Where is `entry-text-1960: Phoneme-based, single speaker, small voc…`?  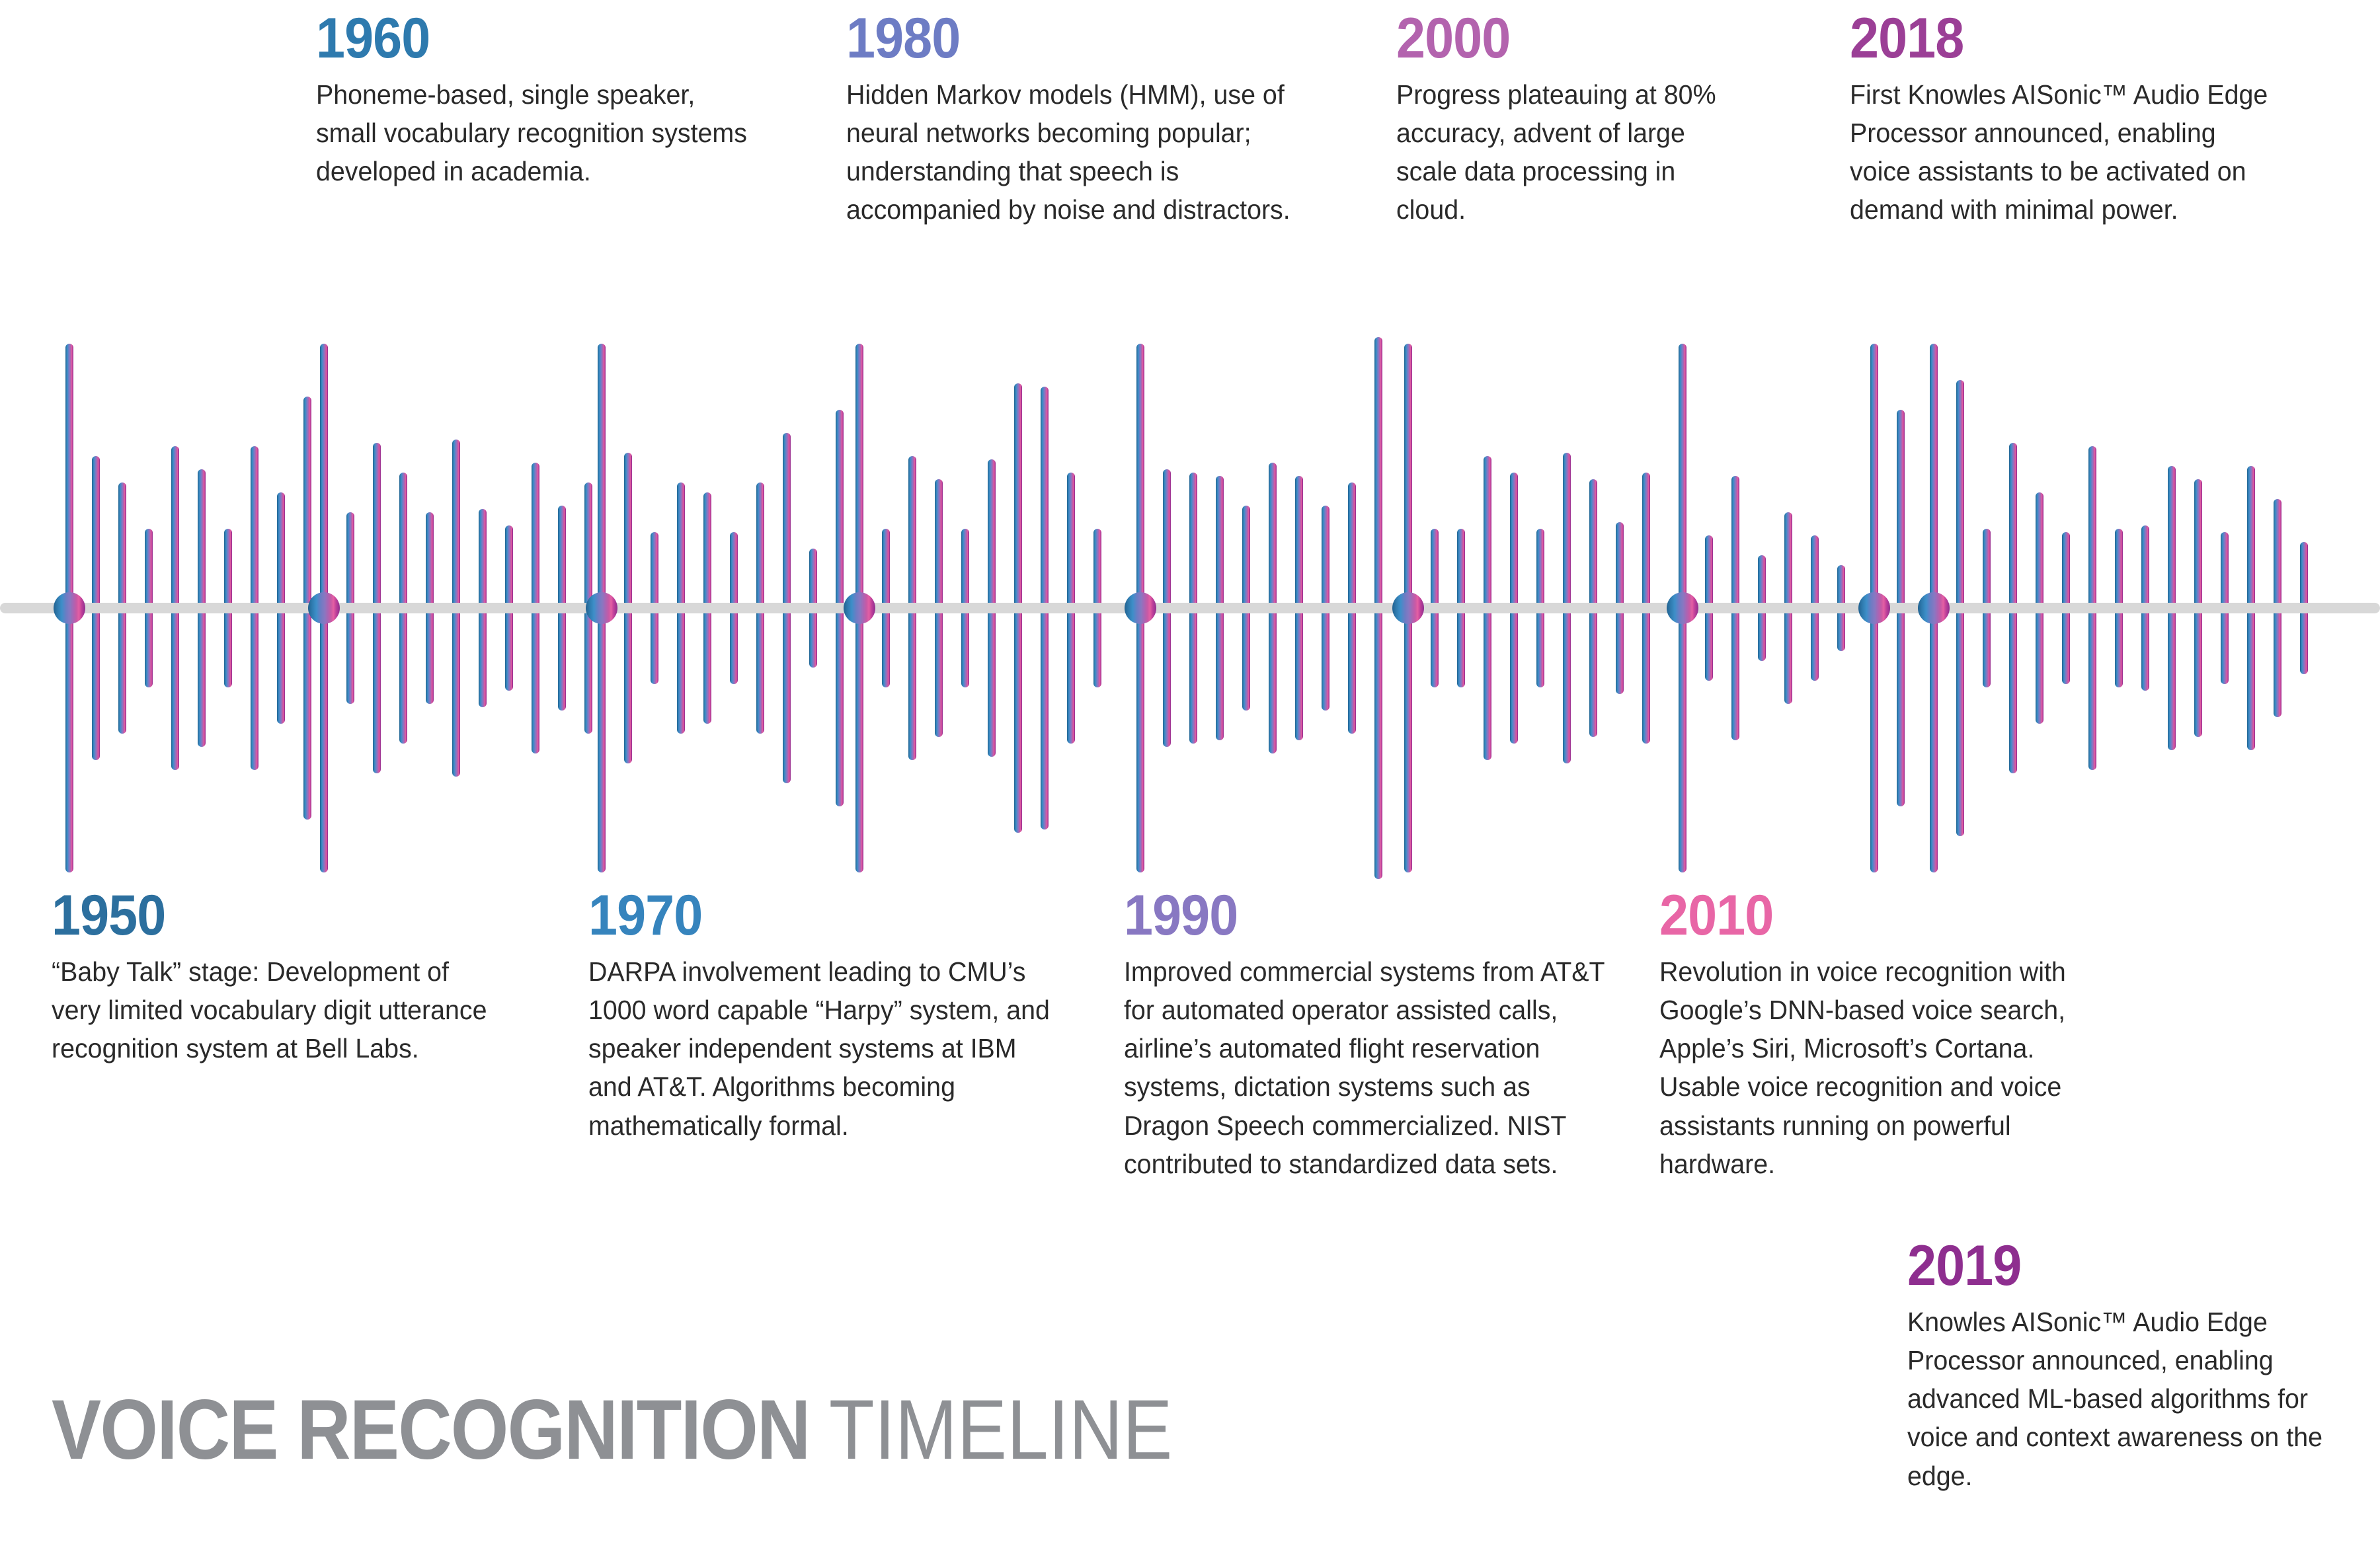 entry-text-1960: Phoneme-based, single speaker, small voc… is located at coordinates (531, 133).